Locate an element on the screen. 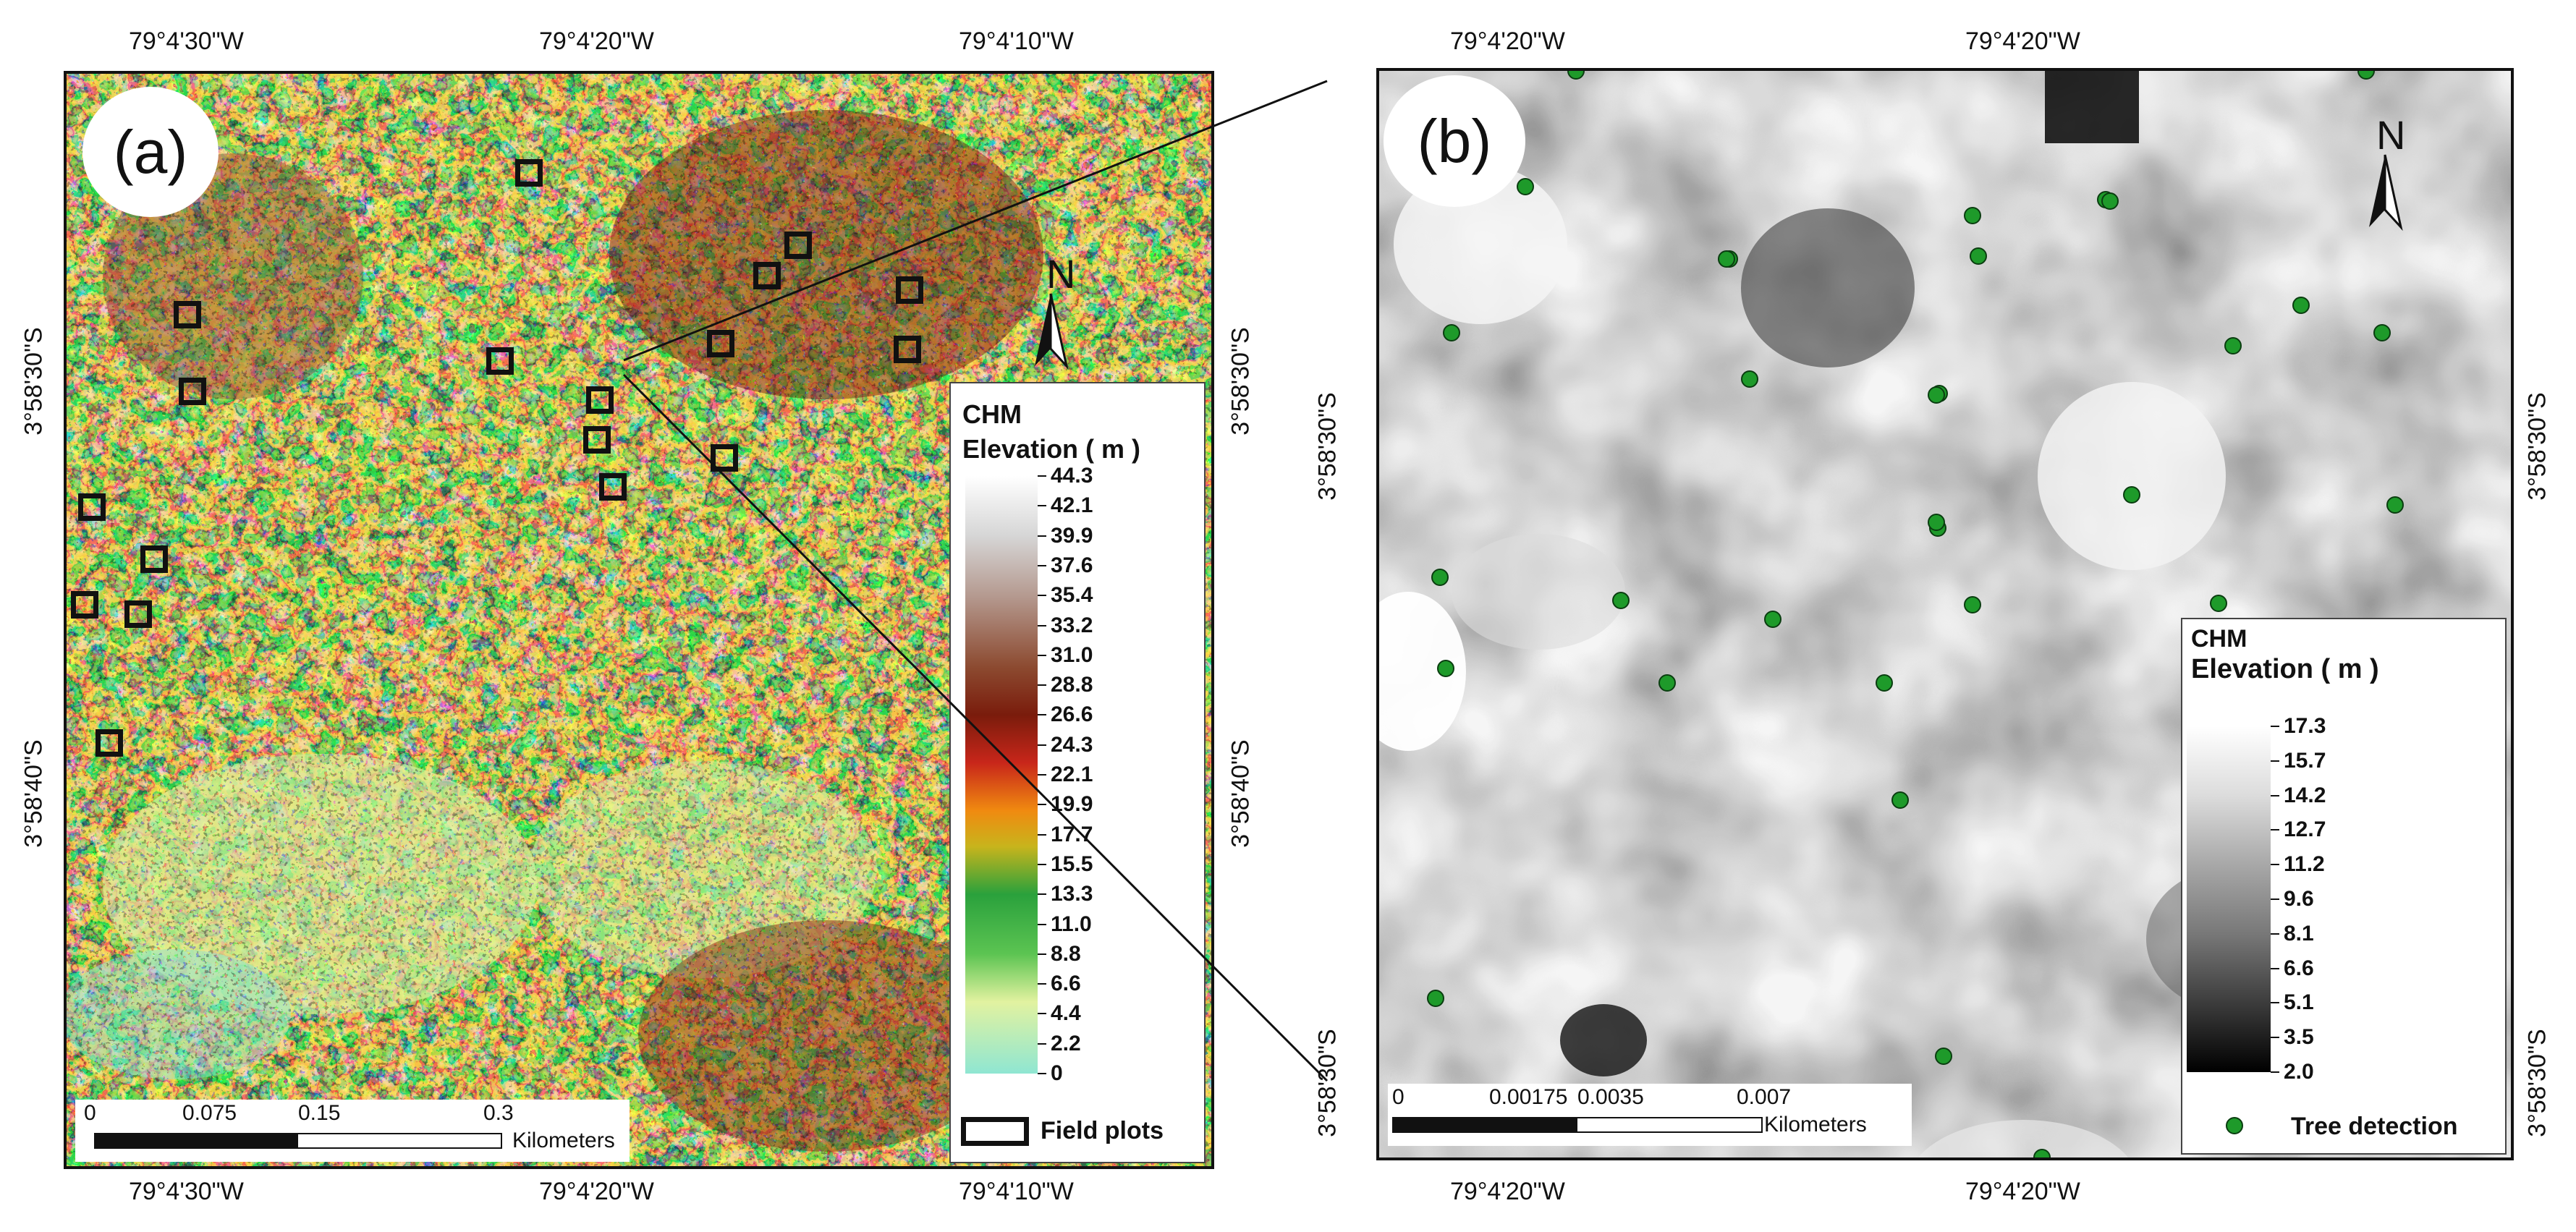 The image size is (2576, 1232). legend-a-tick-label: 11.0 is located at coordinates (1071, 924).